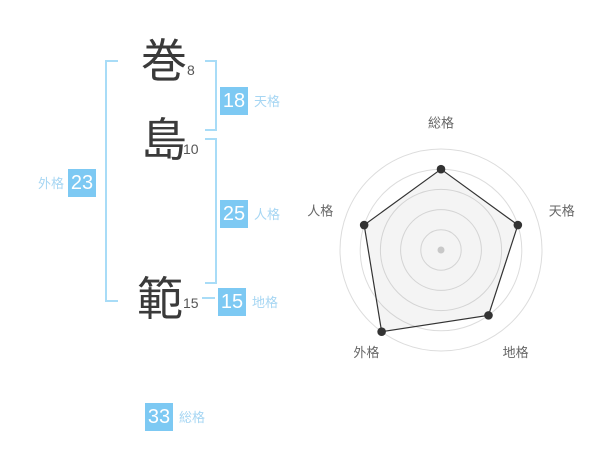 The height and width of the screenshot is (470, 600). I want to click on radar-axis-label: 外格, so click(366, 352).